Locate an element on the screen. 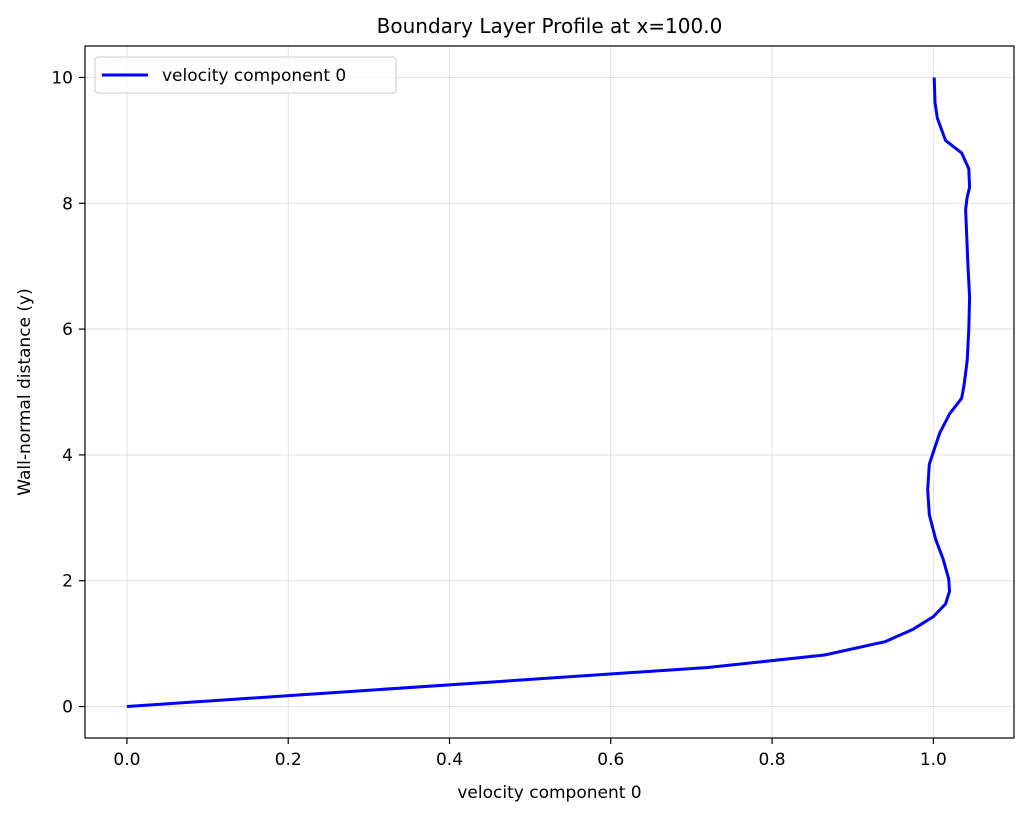  y-tick-label: 10 is located at coordinates (62, 78).